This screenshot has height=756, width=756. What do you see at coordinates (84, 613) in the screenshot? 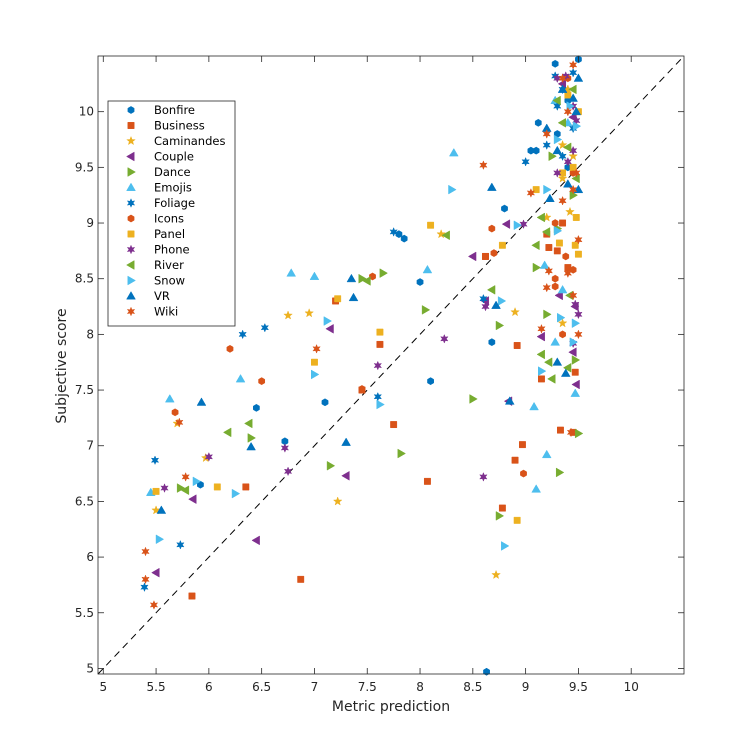
I see `y-tick-label: 5.5` at bounding box center [84, 613].